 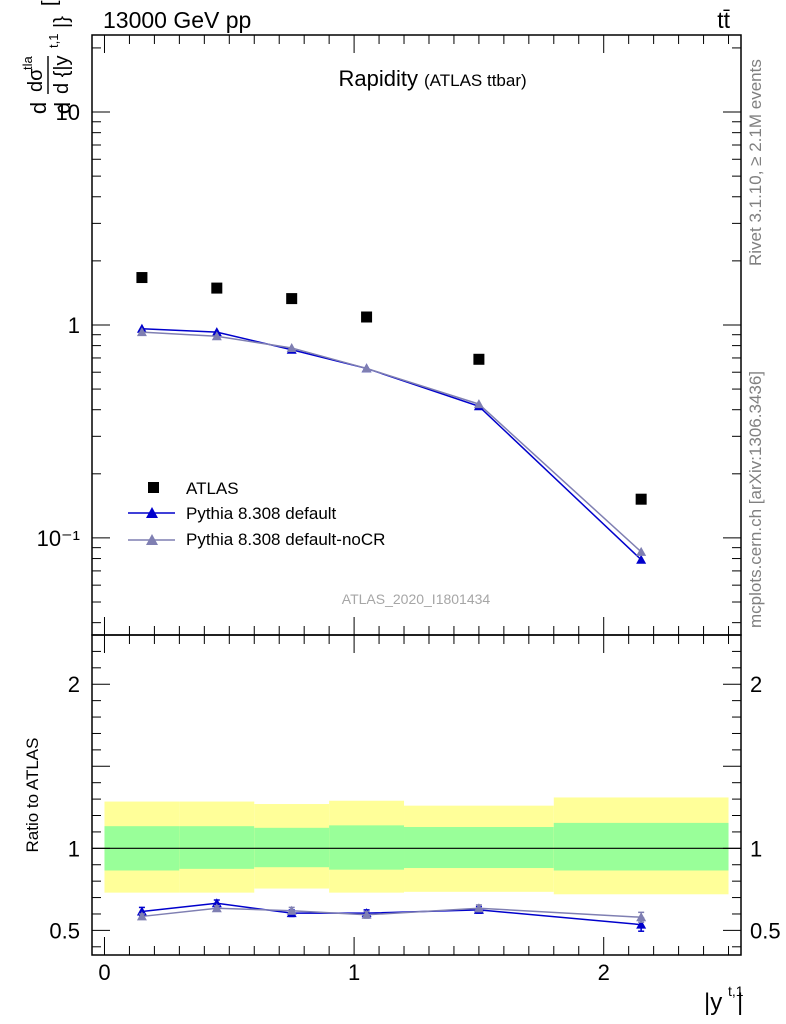 I want to click on legend-label-atlas: ATLAS, so click(x=212, y=488).